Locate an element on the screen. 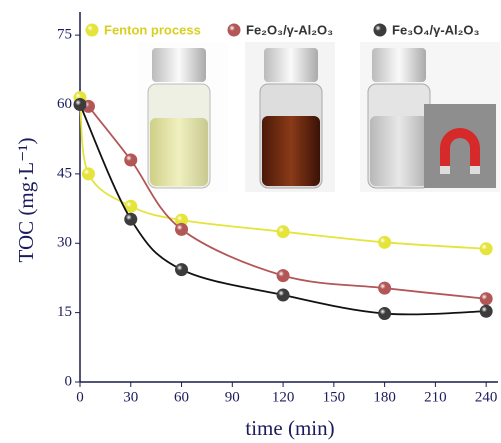 The height and width of the screenshot is (443, 501). y-tick-label: 30 is located at coordinates (64, 243).